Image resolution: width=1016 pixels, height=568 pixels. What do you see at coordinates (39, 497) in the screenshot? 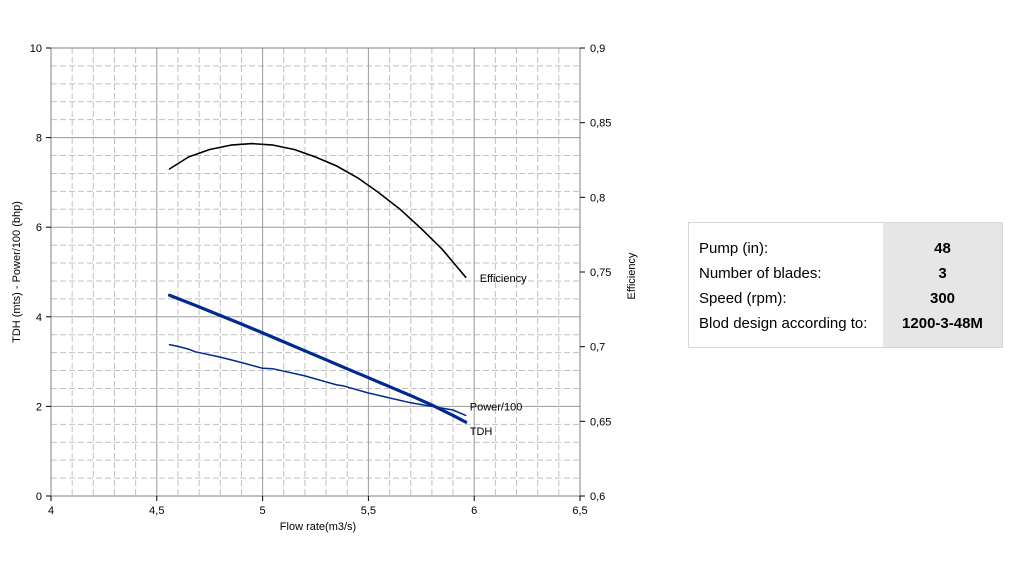
I see `y-left-tick-label: 0` at bounding box center [39, 497].